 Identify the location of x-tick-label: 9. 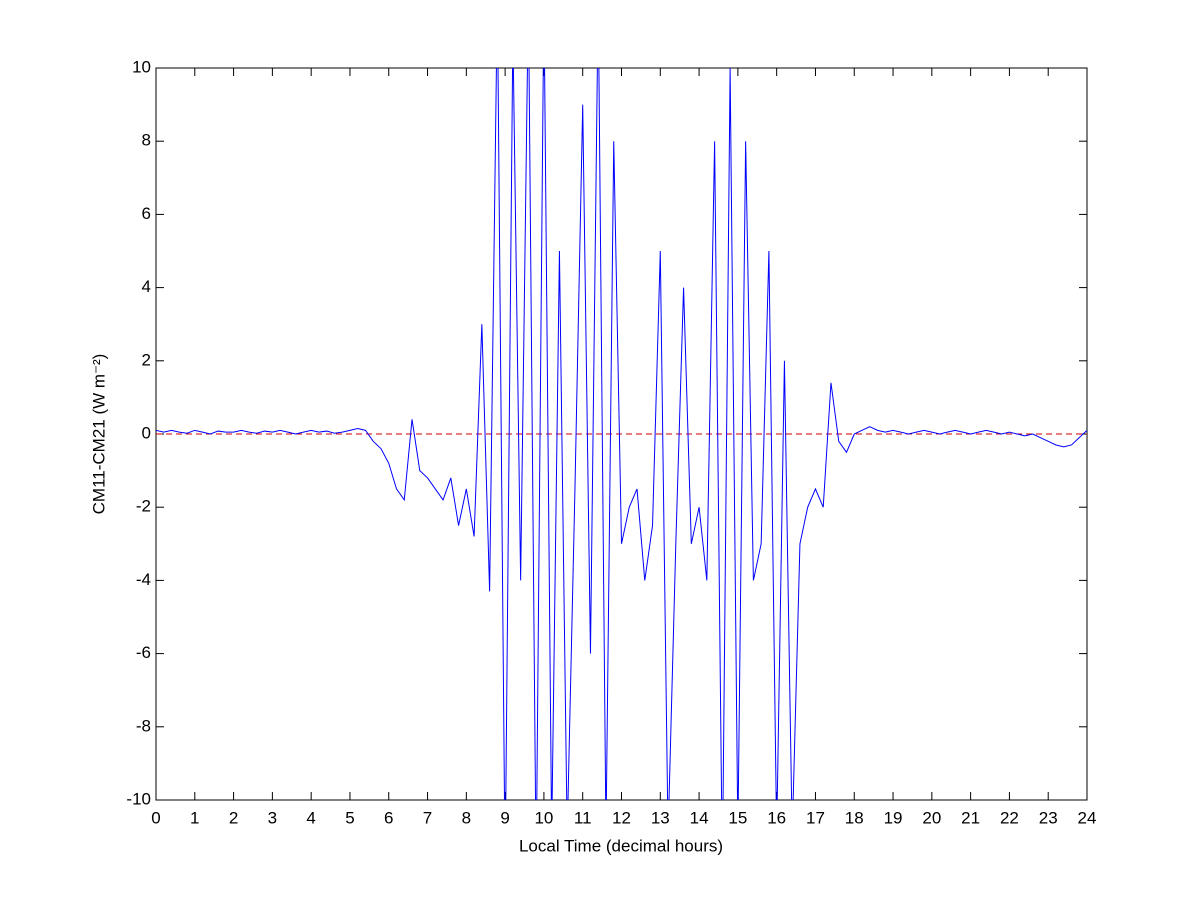
(504, 817).